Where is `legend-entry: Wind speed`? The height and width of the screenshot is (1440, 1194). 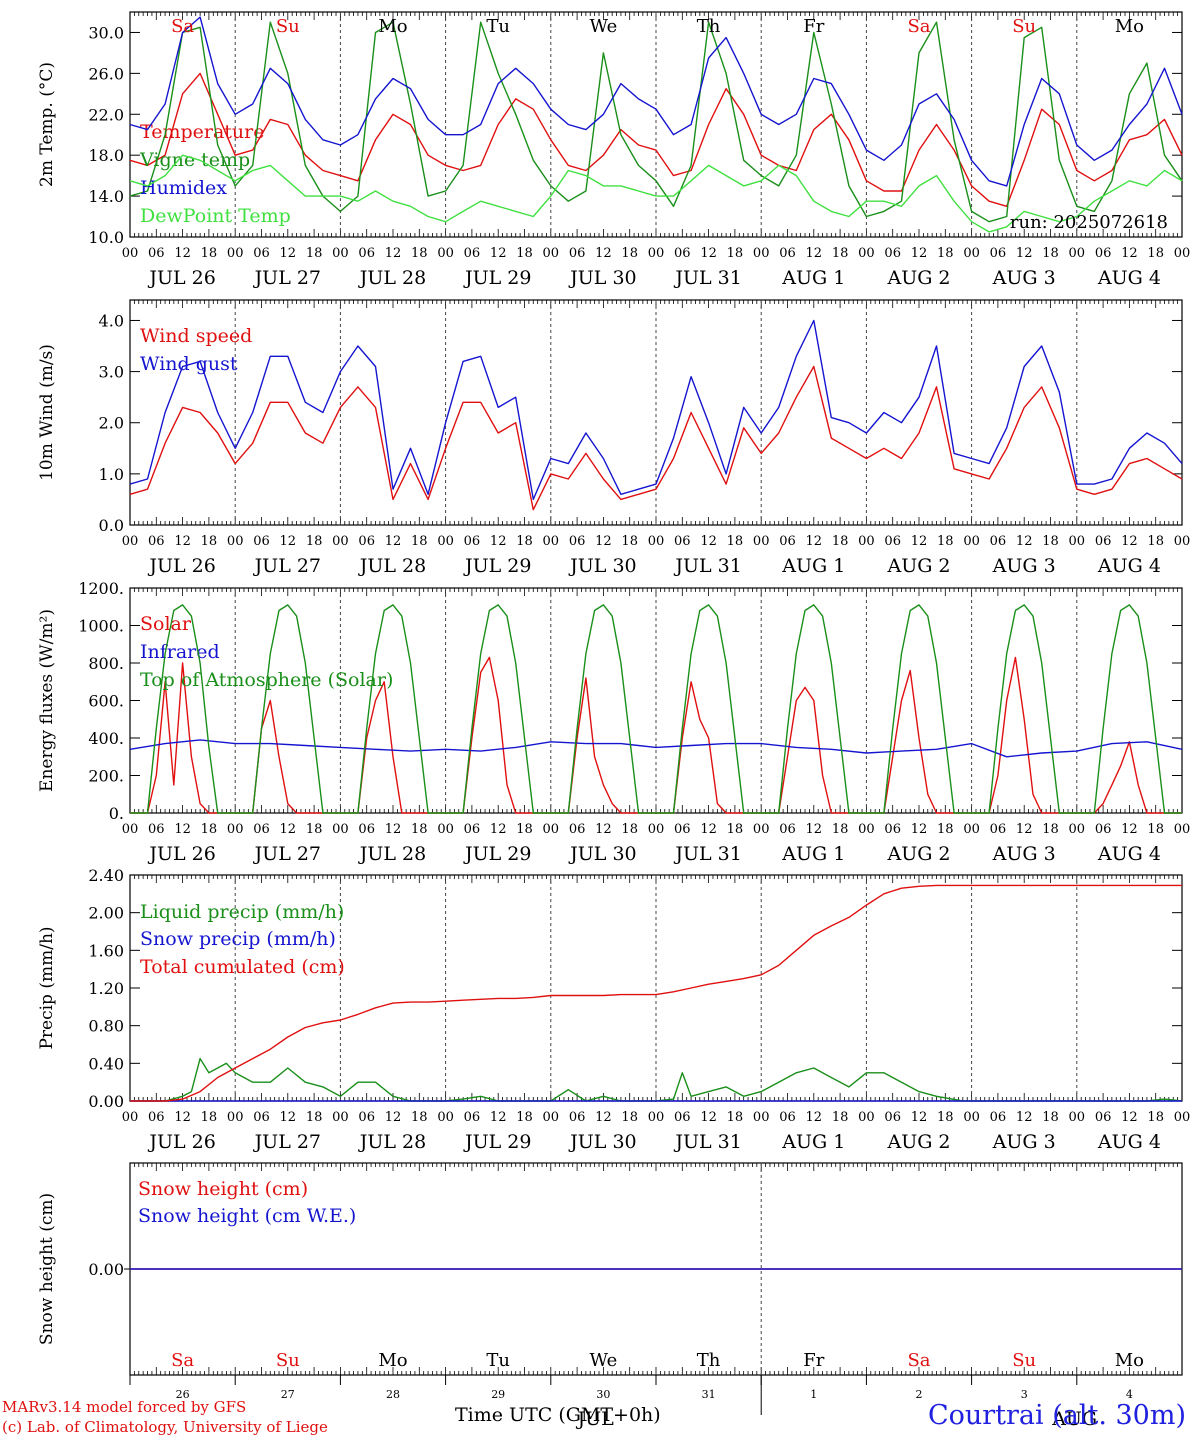
legend-entry: Wind speed is located at coordinates (196, 336).